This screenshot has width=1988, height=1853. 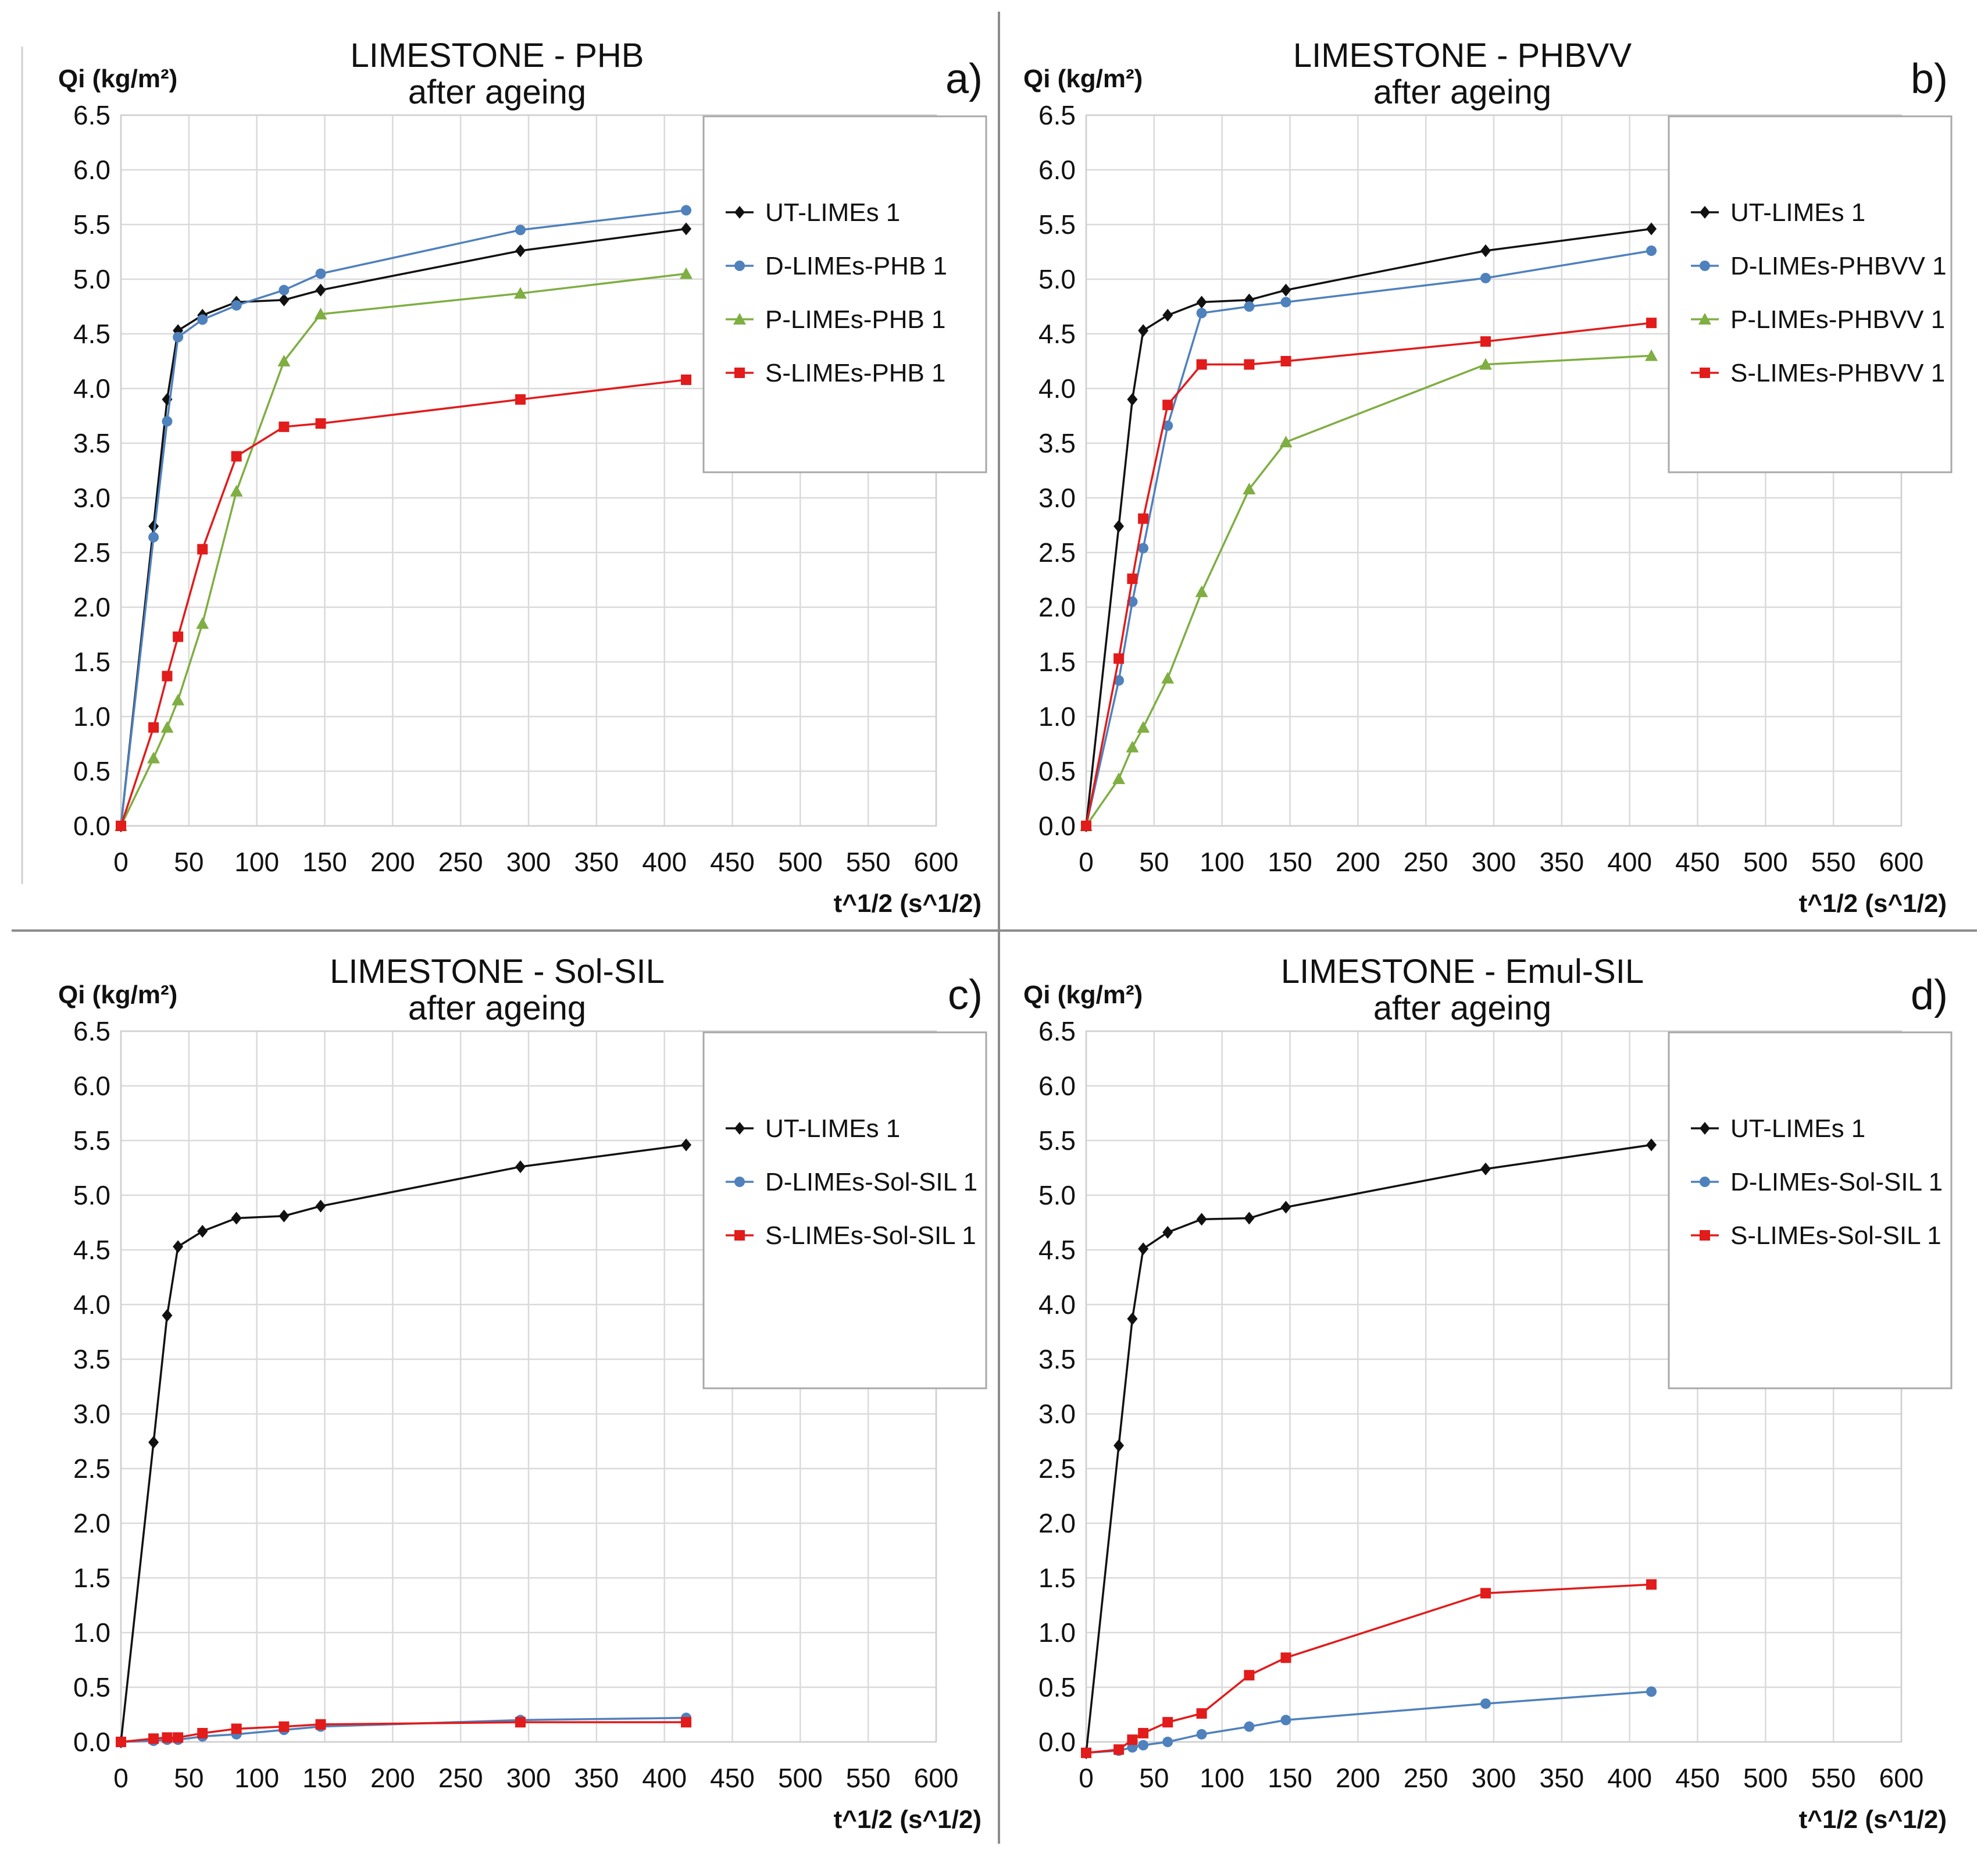 What do you see at coordinates (1057, 1140) in the screenshot?
I see `y-tick-label: 5.5` at bounding box center [1057, 1140].